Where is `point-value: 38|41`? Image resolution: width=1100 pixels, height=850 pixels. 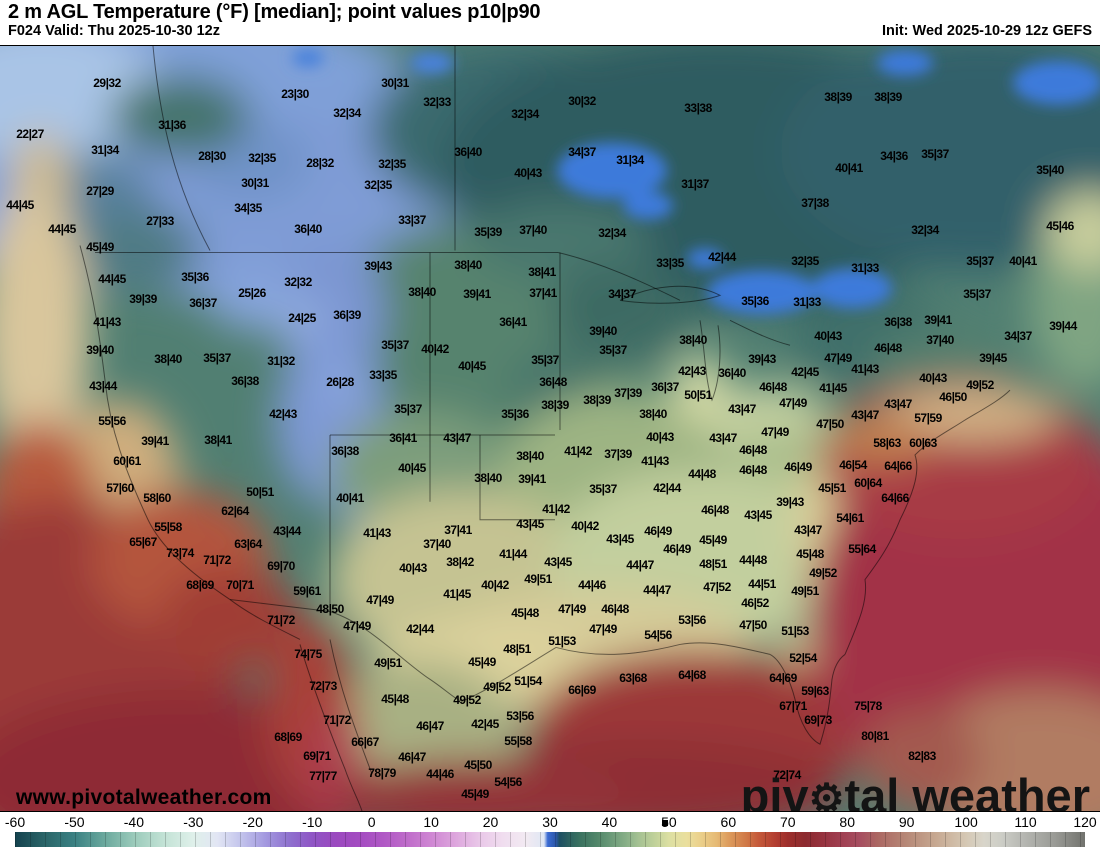 point-value: 38|41 is located at coordinates (542, 272).